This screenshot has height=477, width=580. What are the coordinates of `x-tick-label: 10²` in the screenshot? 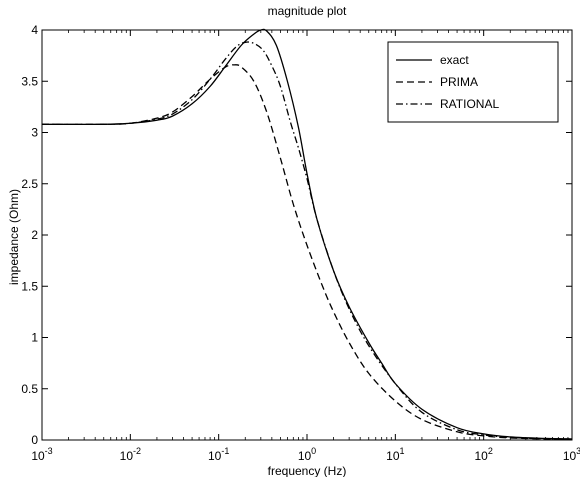 It's located at (483, 454).